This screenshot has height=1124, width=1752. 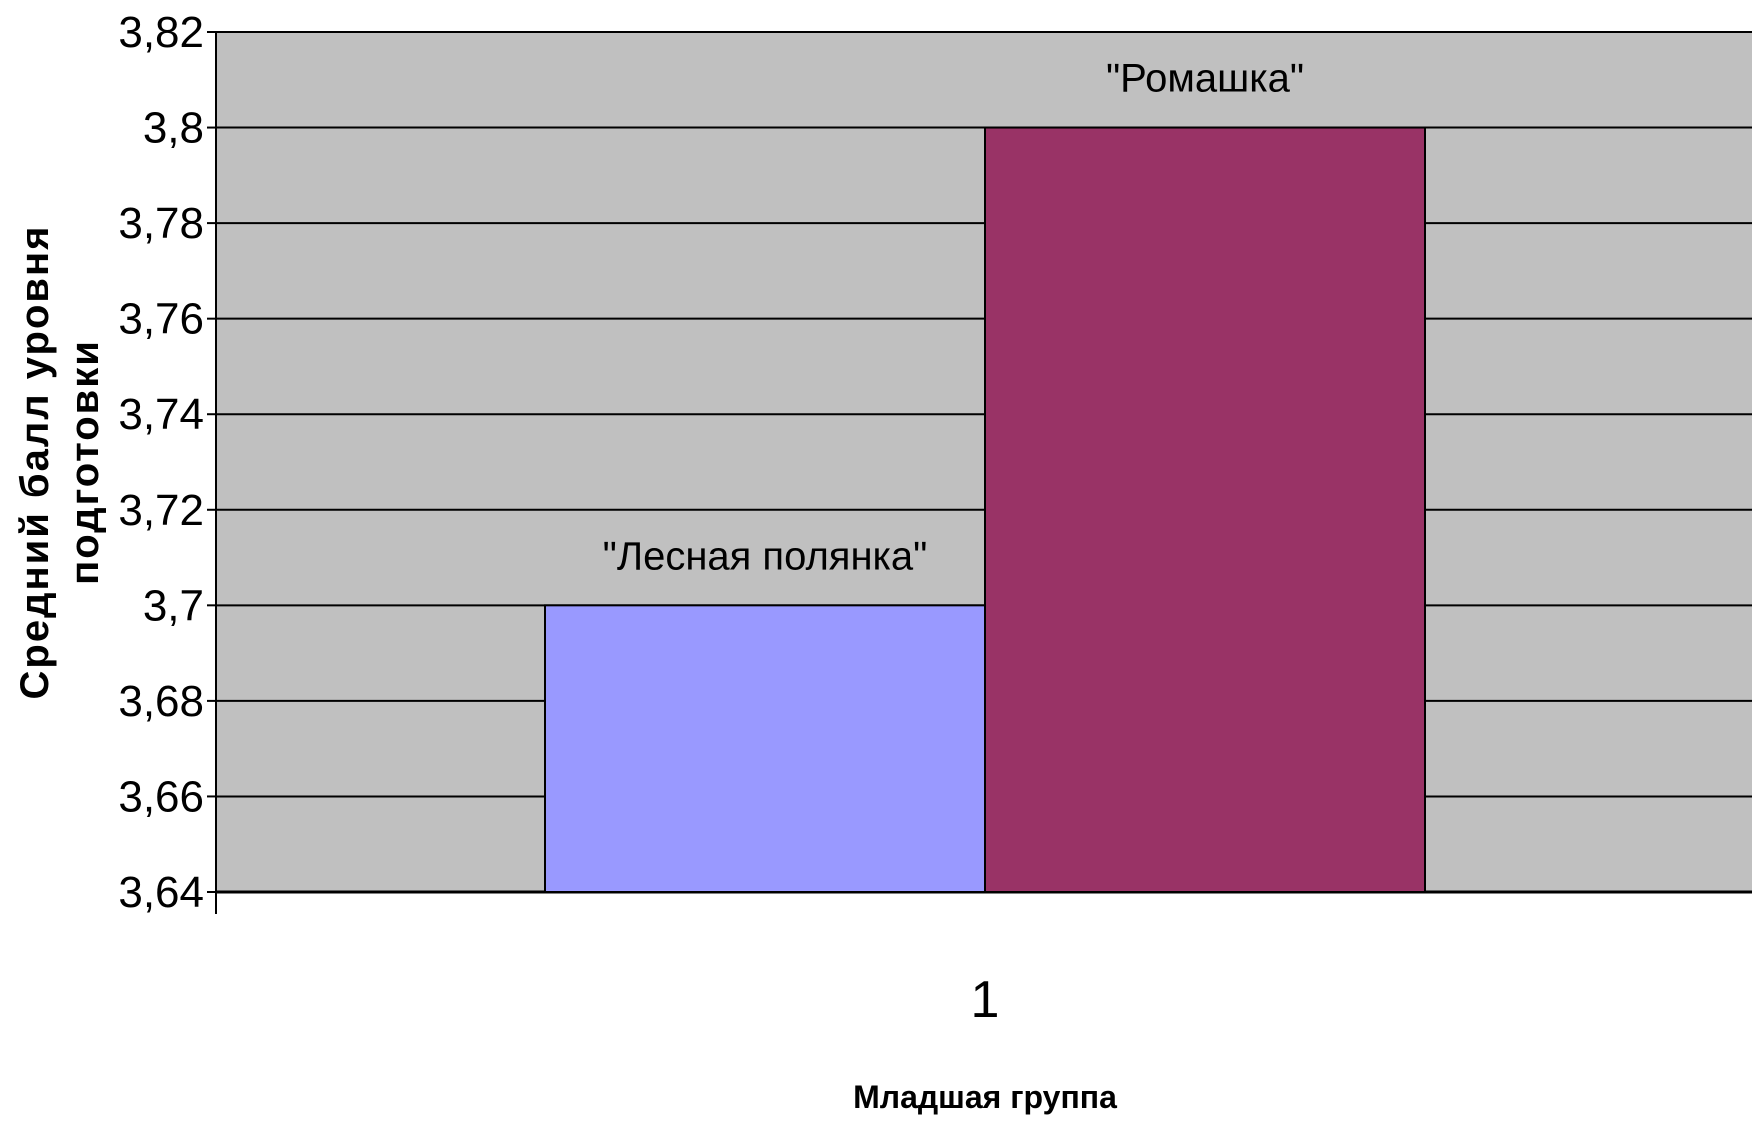 I want to click on y-axis-title-line-2: подготовки, so click(x=85, y=462).